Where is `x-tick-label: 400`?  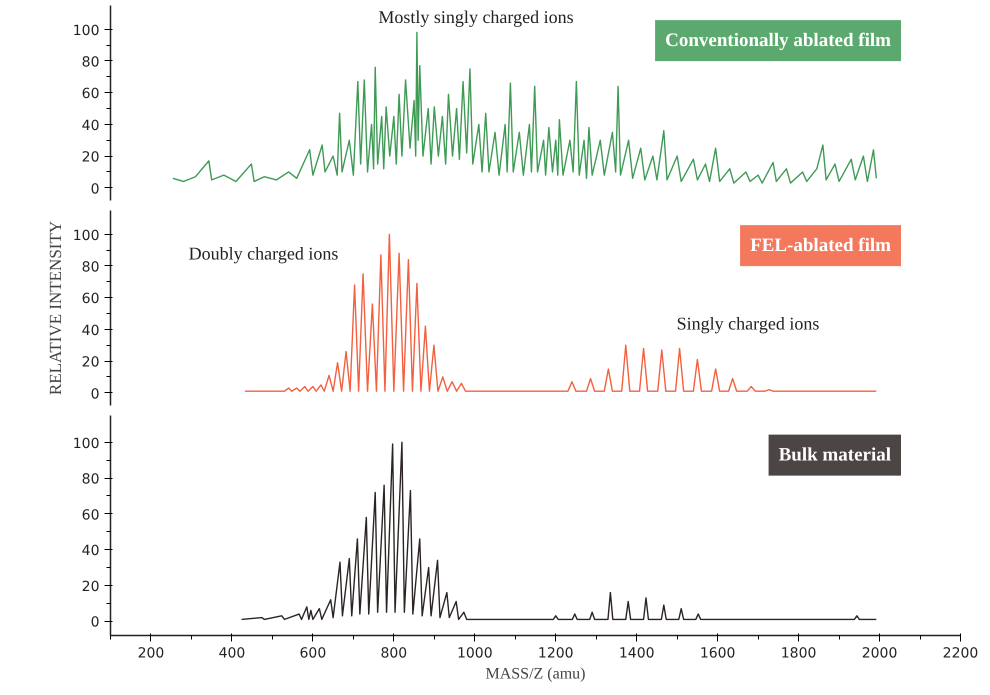
x-tick-label: 400 is located at coordinates (232, 654).